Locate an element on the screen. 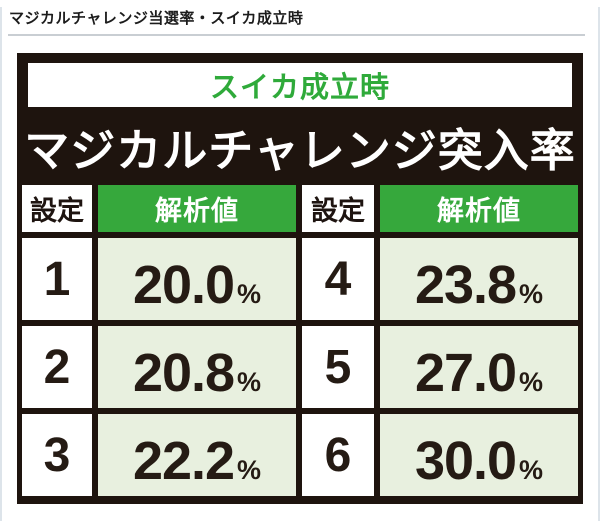  value-setting-5: 27.0 % is located at coordinates (479, 367).